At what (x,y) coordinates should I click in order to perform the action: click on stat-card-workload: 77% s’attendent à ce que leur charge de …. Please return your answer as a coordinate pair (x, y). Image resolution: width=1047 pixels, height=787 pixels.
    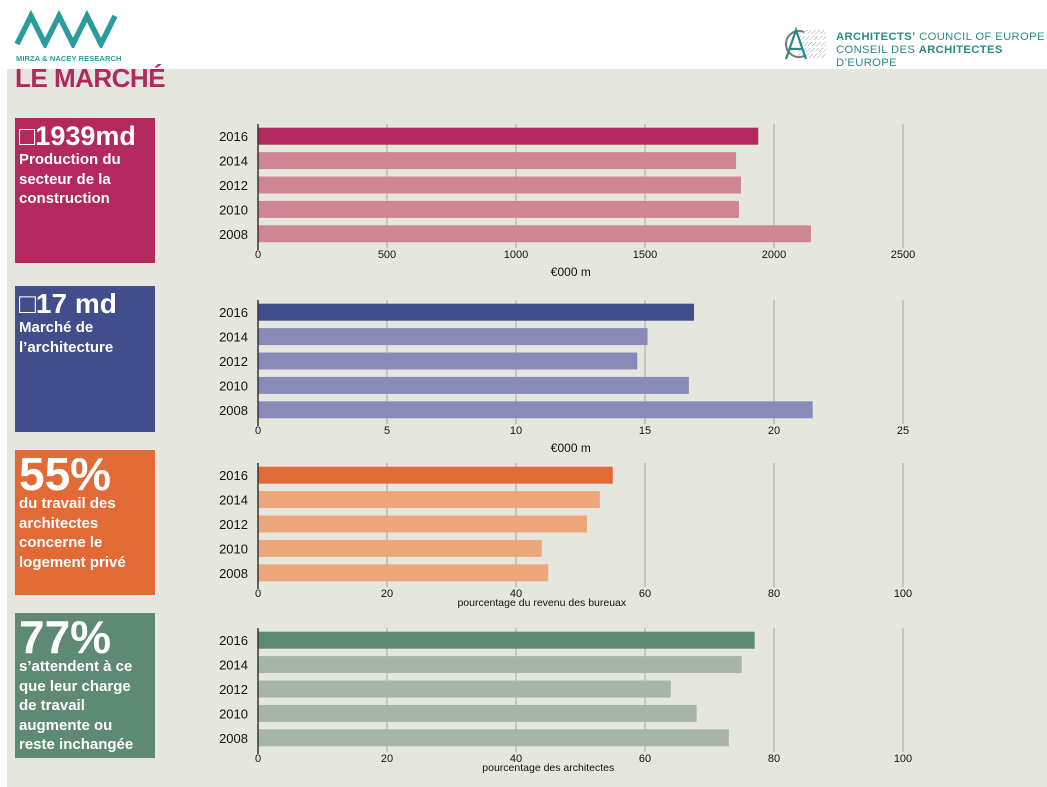
    Looking at the image, I should click on (85, 685).